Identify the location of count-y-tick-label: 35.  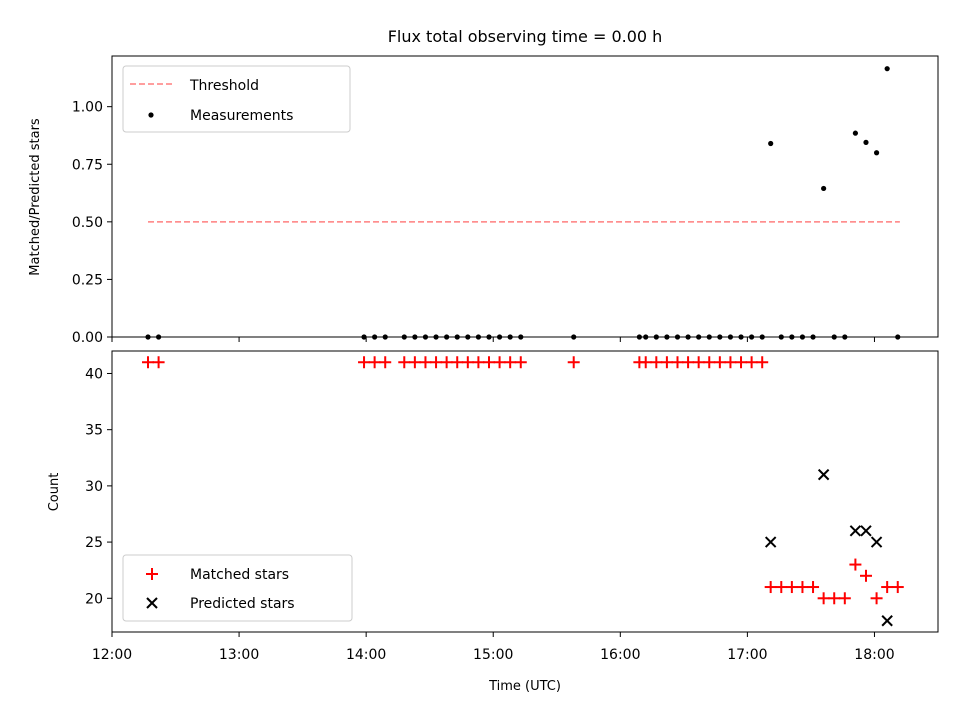
(94, 431).